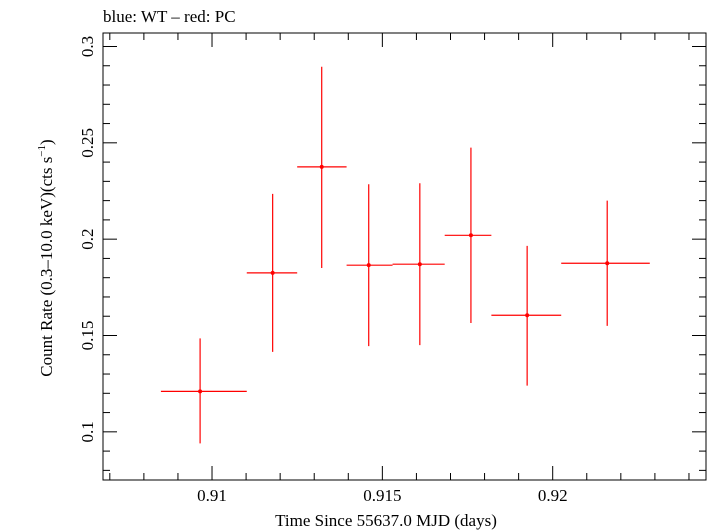  I want to click on x-axis-label: Time Since 55637.0 MJD (days), so click(386, 520).